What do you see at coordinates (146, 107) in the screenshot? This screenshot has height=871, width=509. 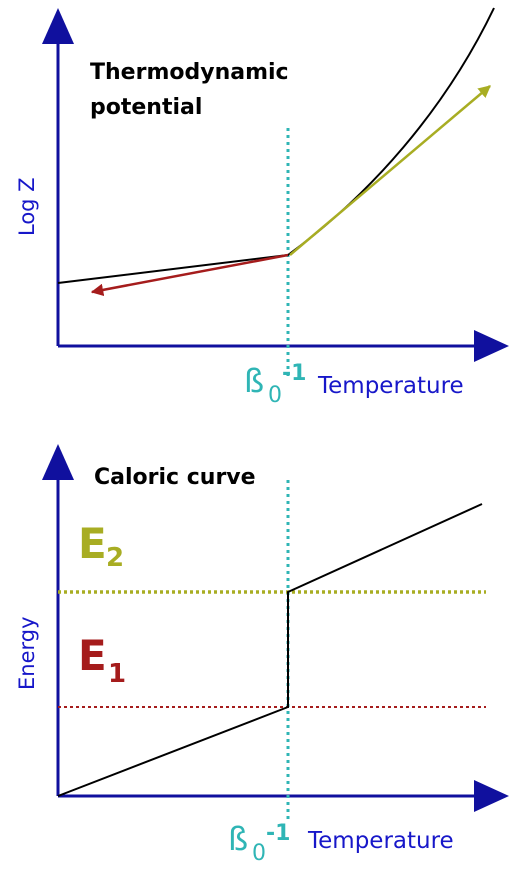 I see `top-title-line2: potential` at bounding box center [146, 107].